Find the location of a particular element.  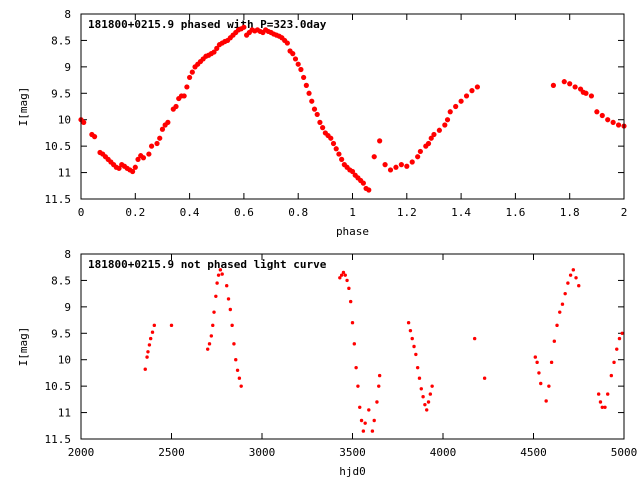

x-tick-label: 1.2 is located at coordinates (407, 212).